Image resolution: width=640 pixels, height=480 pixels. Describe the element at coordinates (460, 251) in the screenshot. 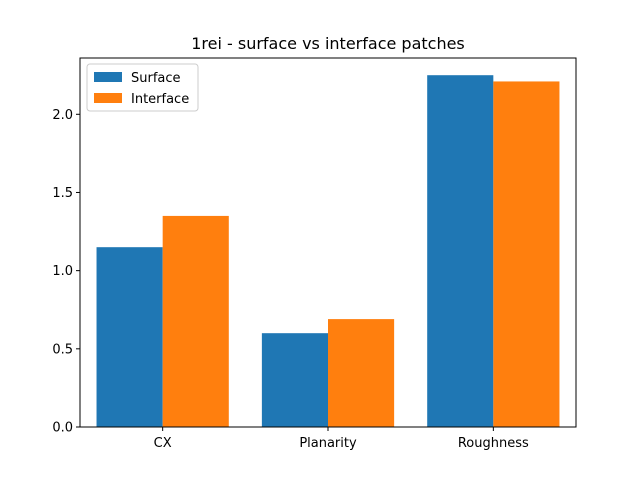

I see `bar-surface-roughness` at that location.